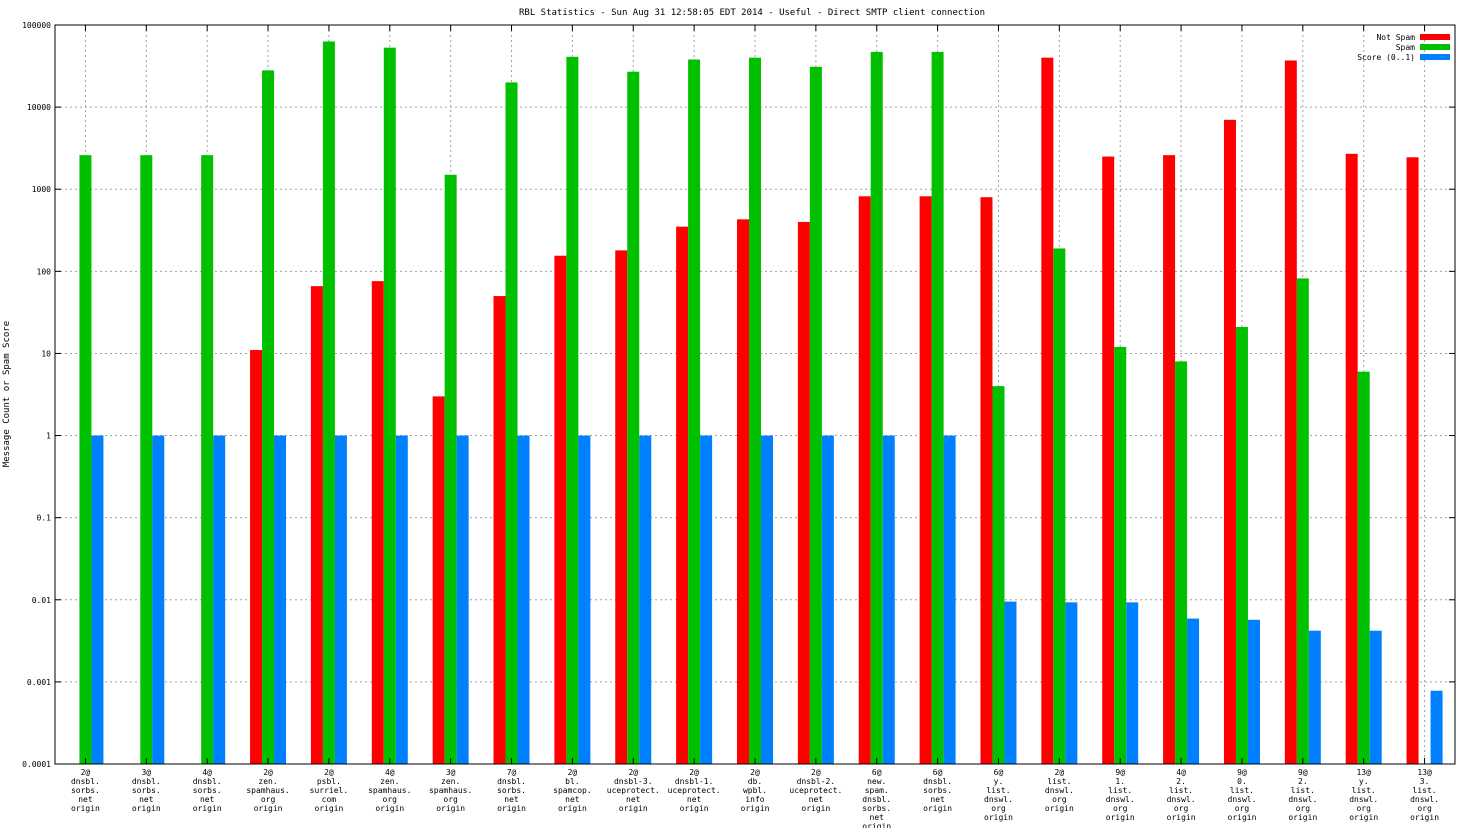  Describe the element at coordinates (329, 799) in the screenshot. I see `x-tick-label-line: com` at that location.